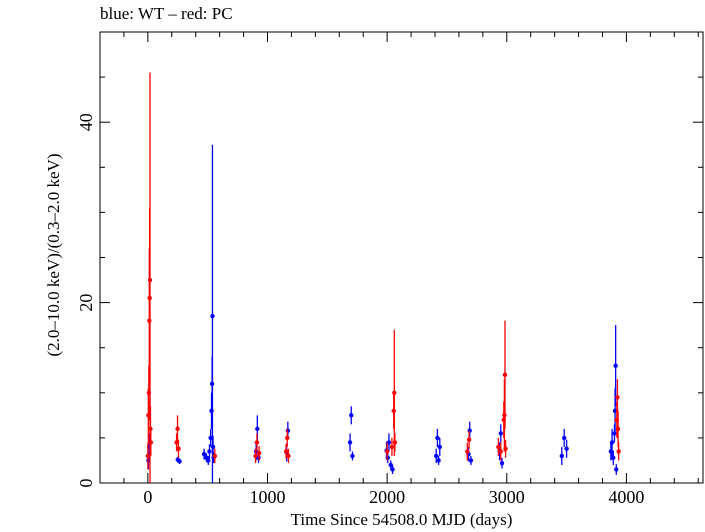 The height and width of the screenshot is (532, 705). What do you see at coordinates (86, 122) in the screenshot?
I see `y-tick-label: 40` at bounding box center [86, 122].